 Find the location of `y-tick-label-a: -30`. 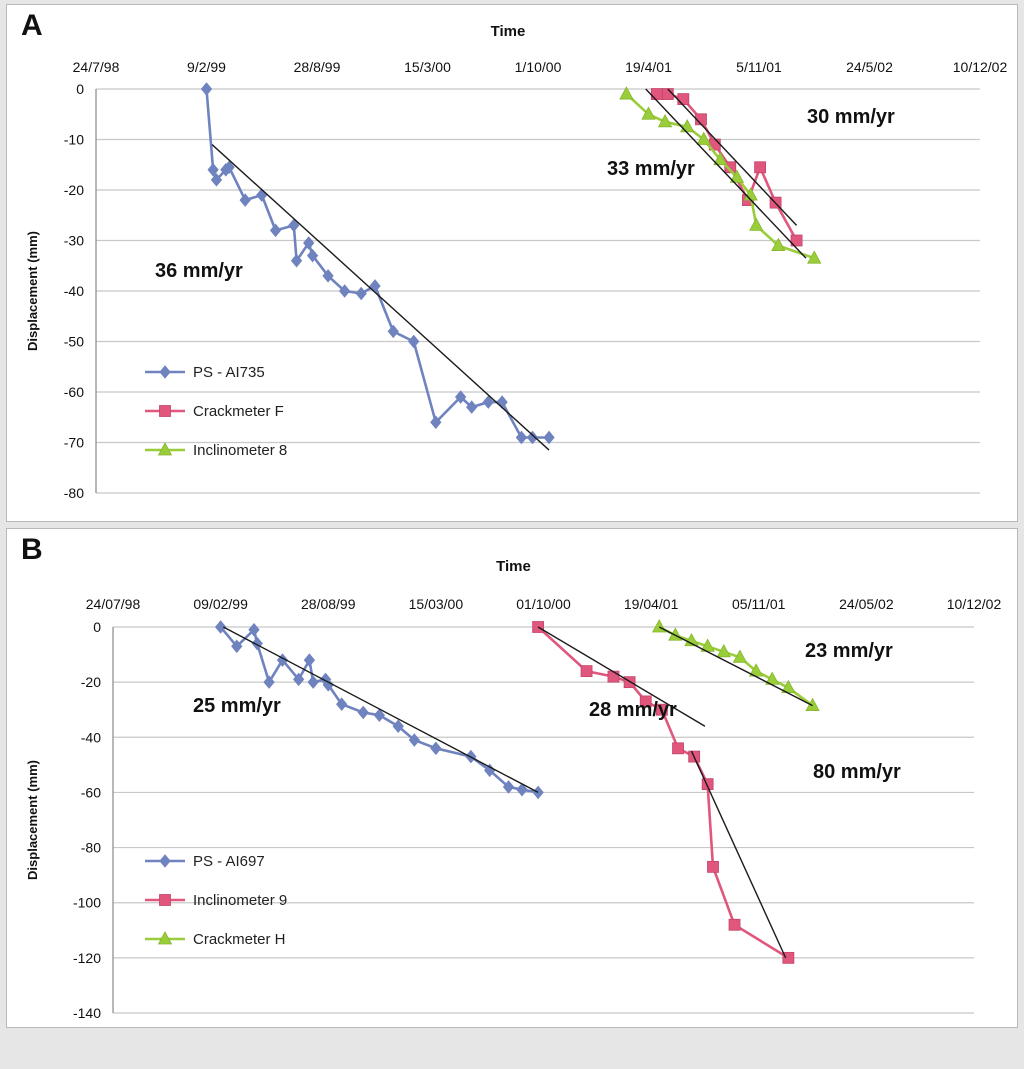

y-tick-label-a: -30 is located at coordinates (74, 241).